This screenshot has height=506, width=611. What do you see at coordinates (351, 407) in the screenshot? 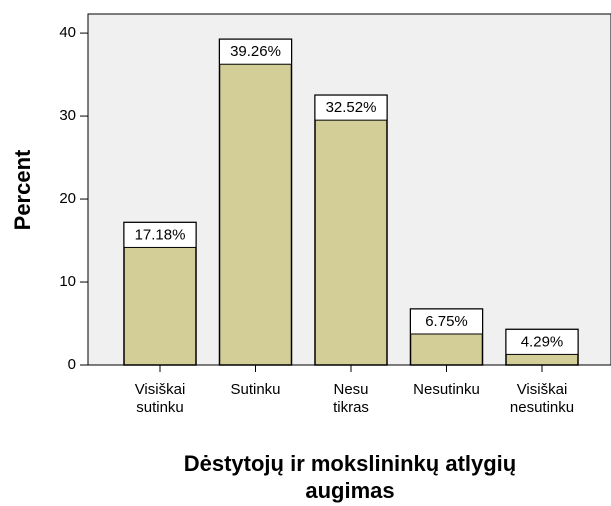
I see `x-tick-label: tikras` at bounding box center [351, 407].